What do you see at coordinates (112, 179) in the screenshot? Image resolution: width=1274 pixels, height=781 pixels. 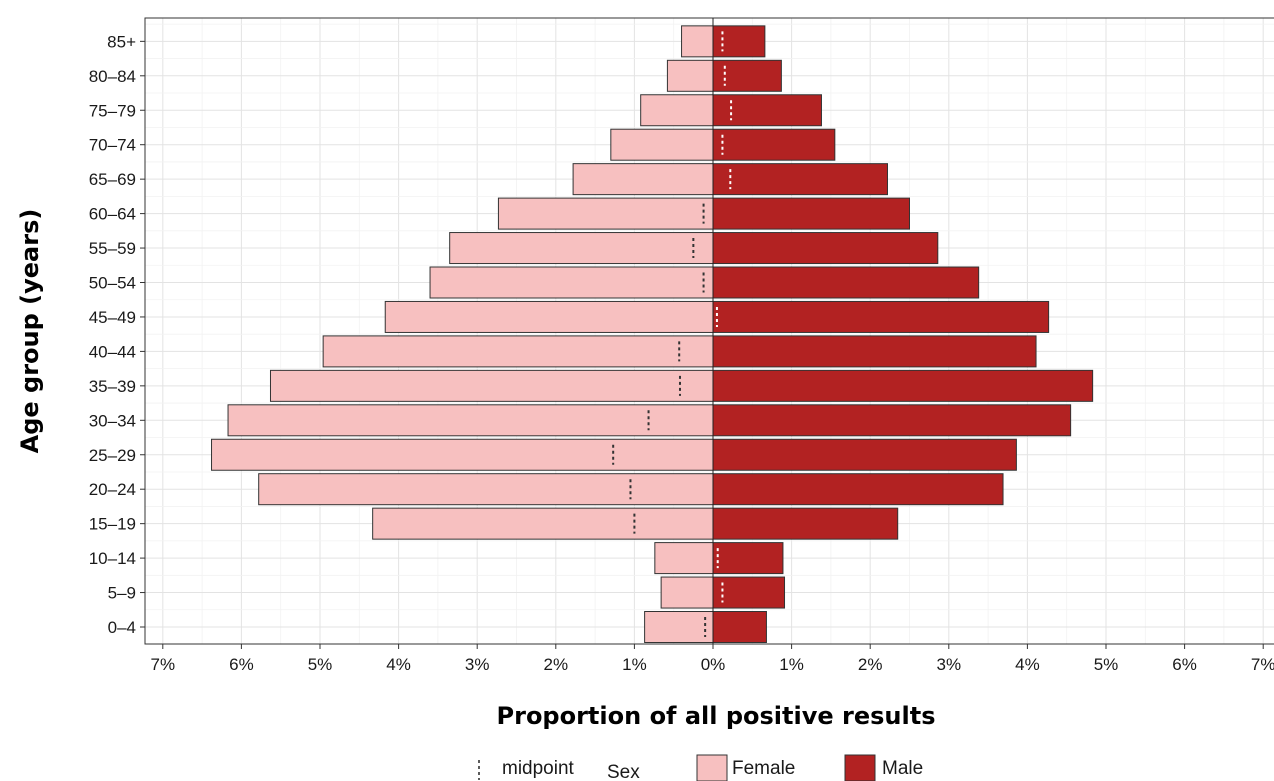 I see `y-tick-label: 65–69` at bounding box center [112, 179].